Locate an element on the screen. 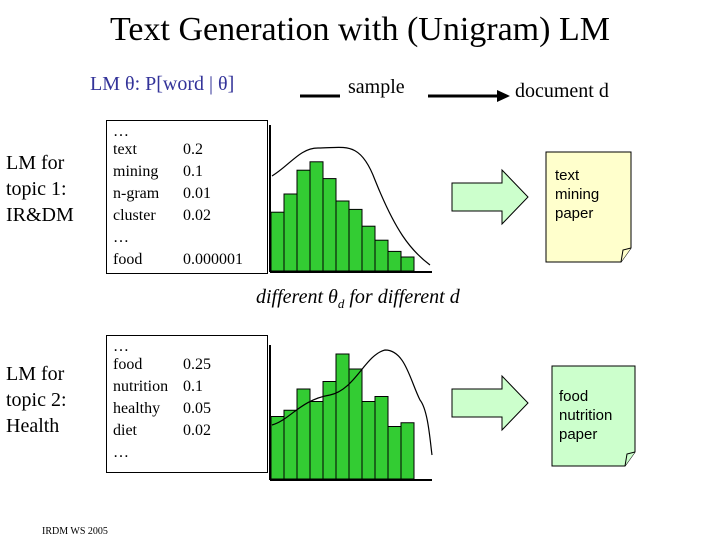 This screenshot has height=540, width=720. footer-text: IRDM WS 2005 is located at coordinates (75, 531).